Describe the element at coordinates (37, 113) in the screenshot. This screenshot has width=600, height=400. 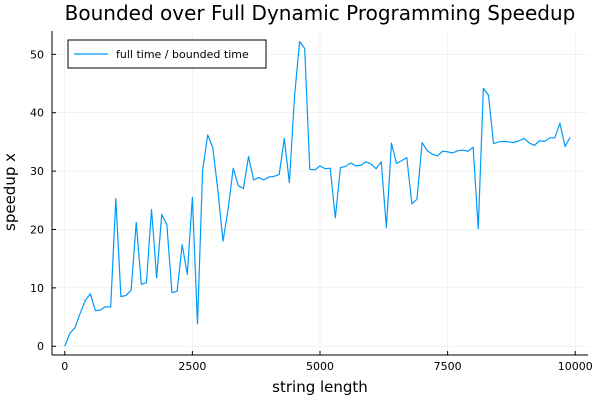
I see `y-tick-label: 40` at that location.